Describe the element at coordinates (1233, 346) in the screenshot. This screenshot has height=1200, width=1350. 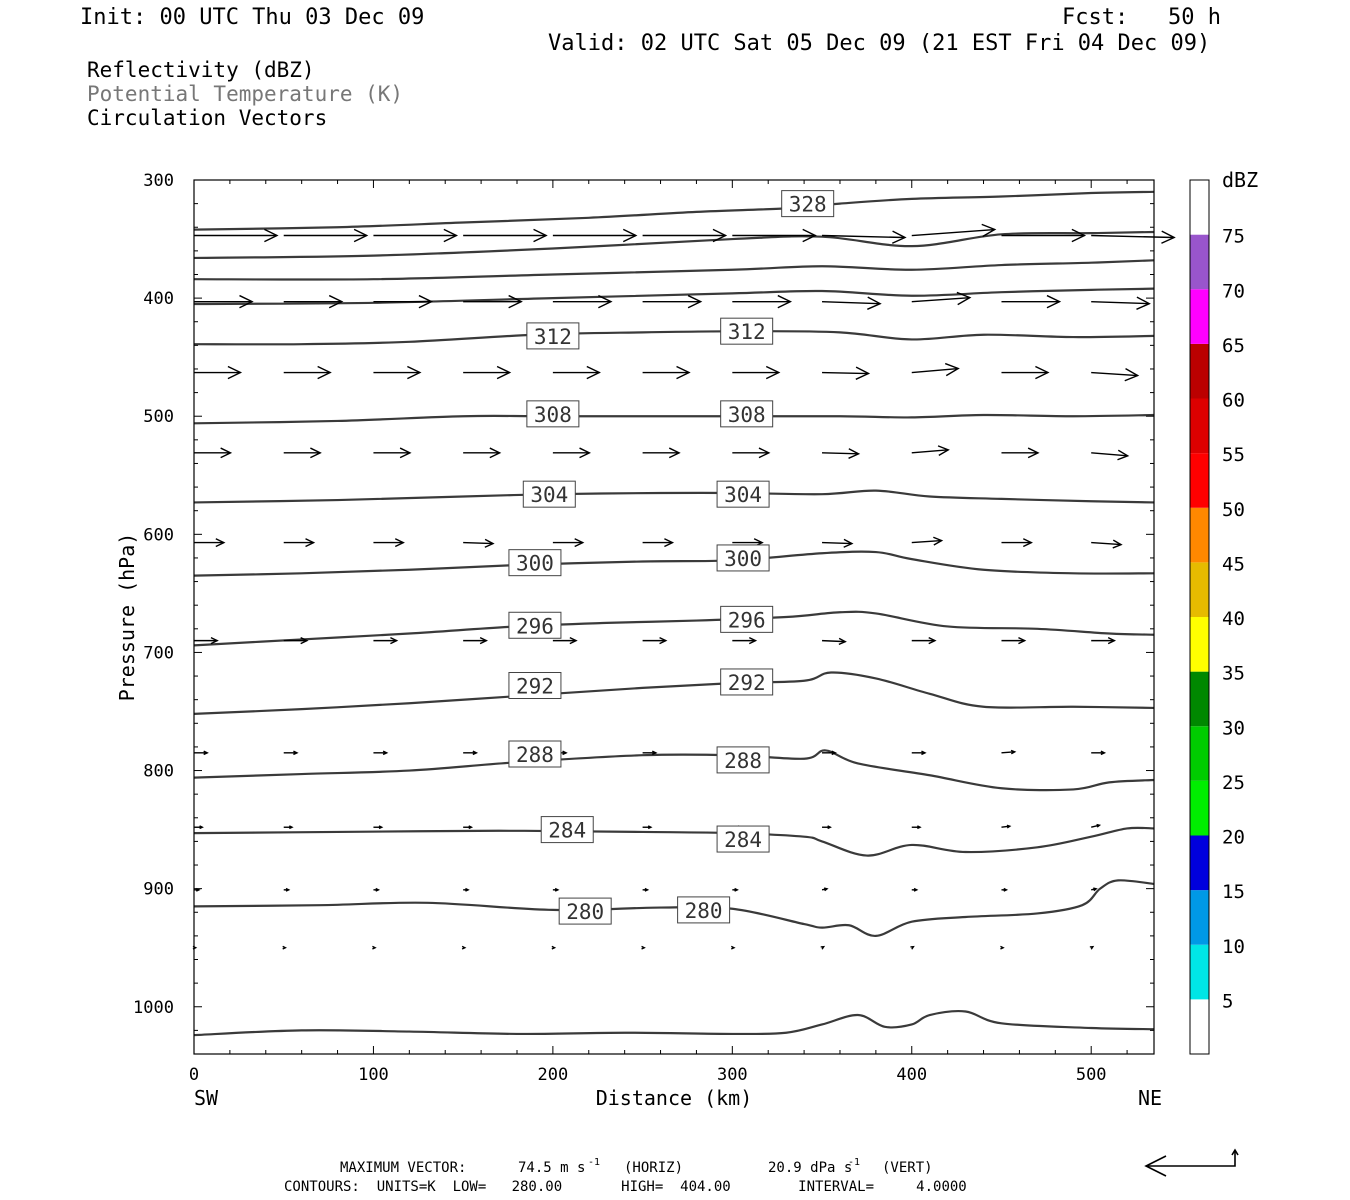
I see `colorbar-tick-label: 65` at that location.